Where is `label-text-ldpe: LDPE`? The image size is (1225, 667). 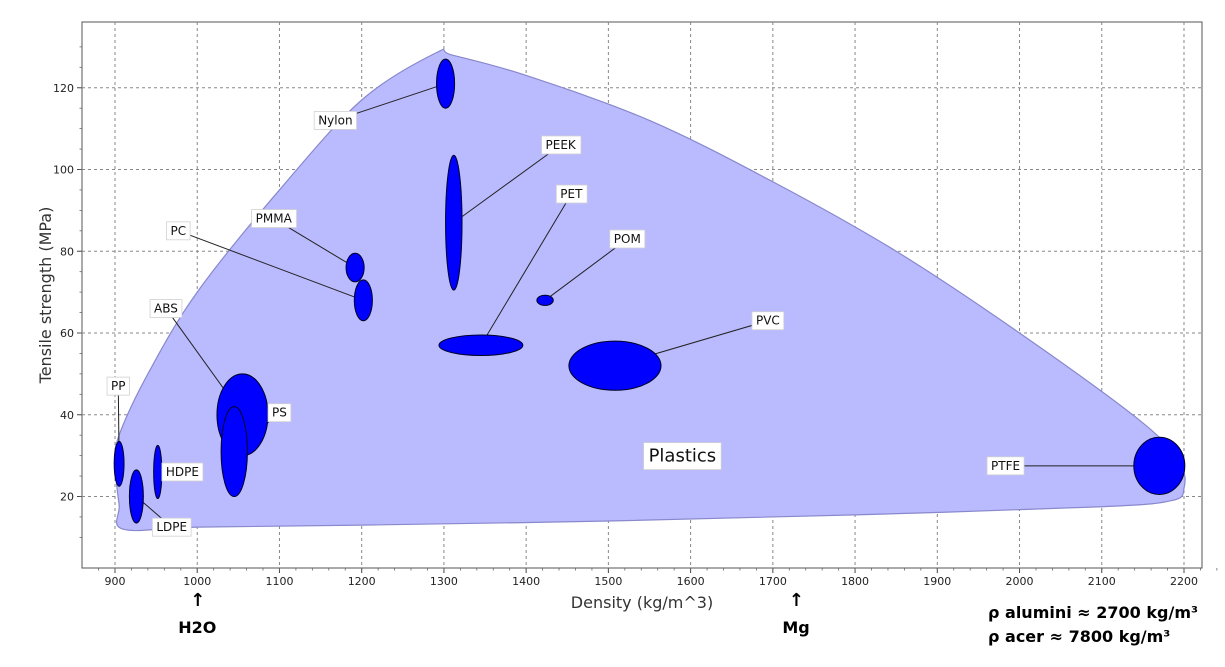 label-text-ldpe: LDPE is located at coordinates (171, 527).